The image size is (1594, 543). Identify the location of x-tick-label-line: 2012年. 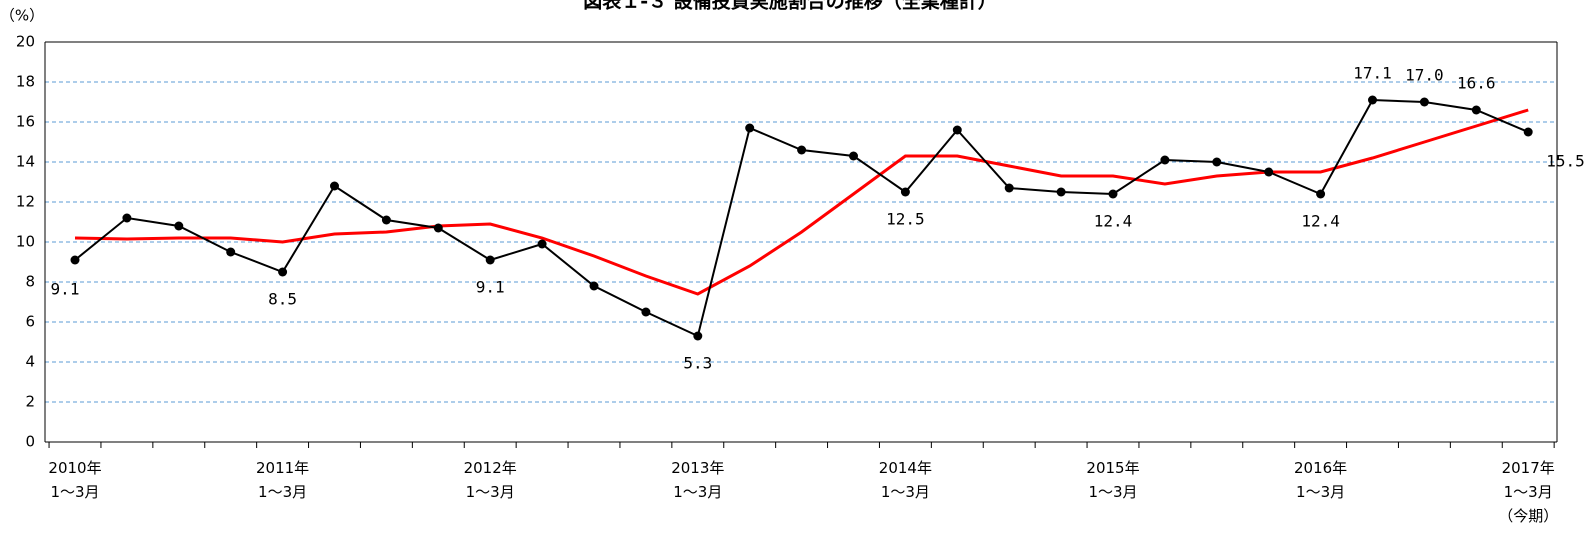
(490, 468).